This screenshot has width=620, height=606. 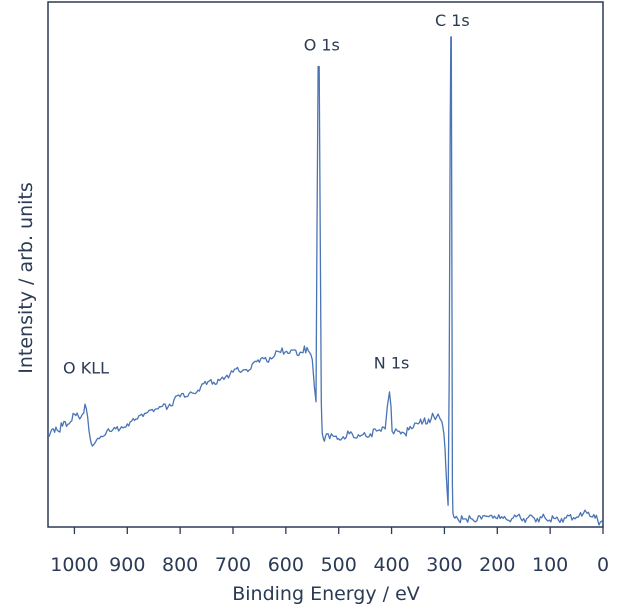 I want to click on x-tick-label: 800, so click(x=180, y=565).